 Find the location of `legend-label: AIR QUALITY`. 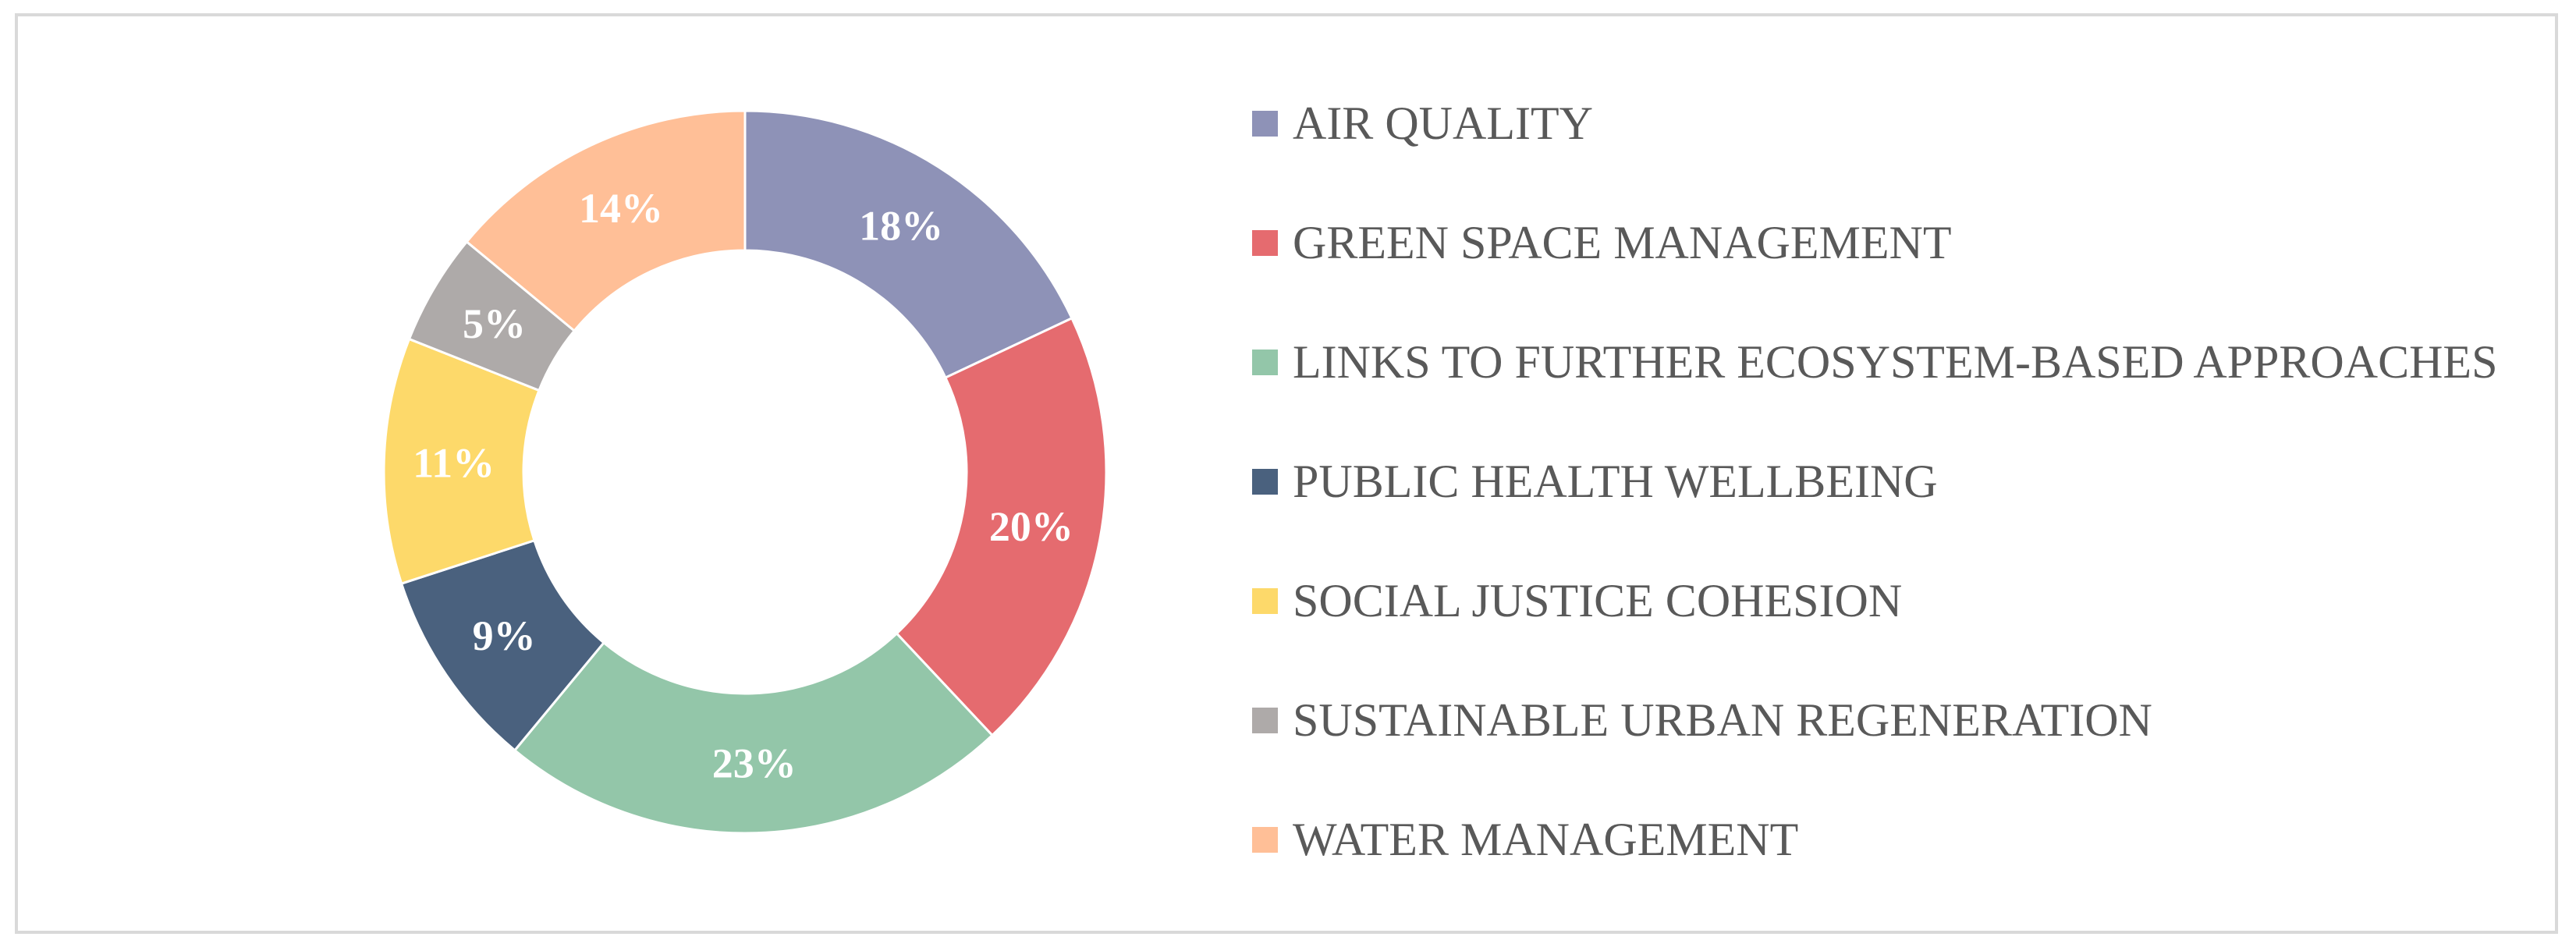

legend-label: AIR QUALITY is located at coordinates (1443, 123).